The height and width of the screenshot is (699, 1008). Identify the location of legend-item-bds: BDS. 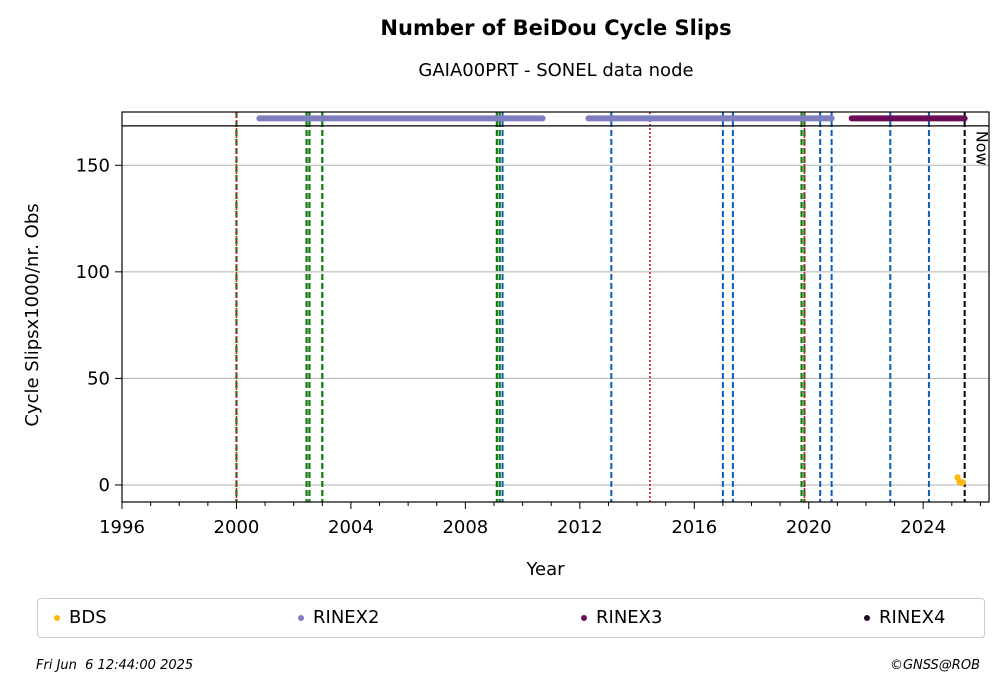
(80, 617).